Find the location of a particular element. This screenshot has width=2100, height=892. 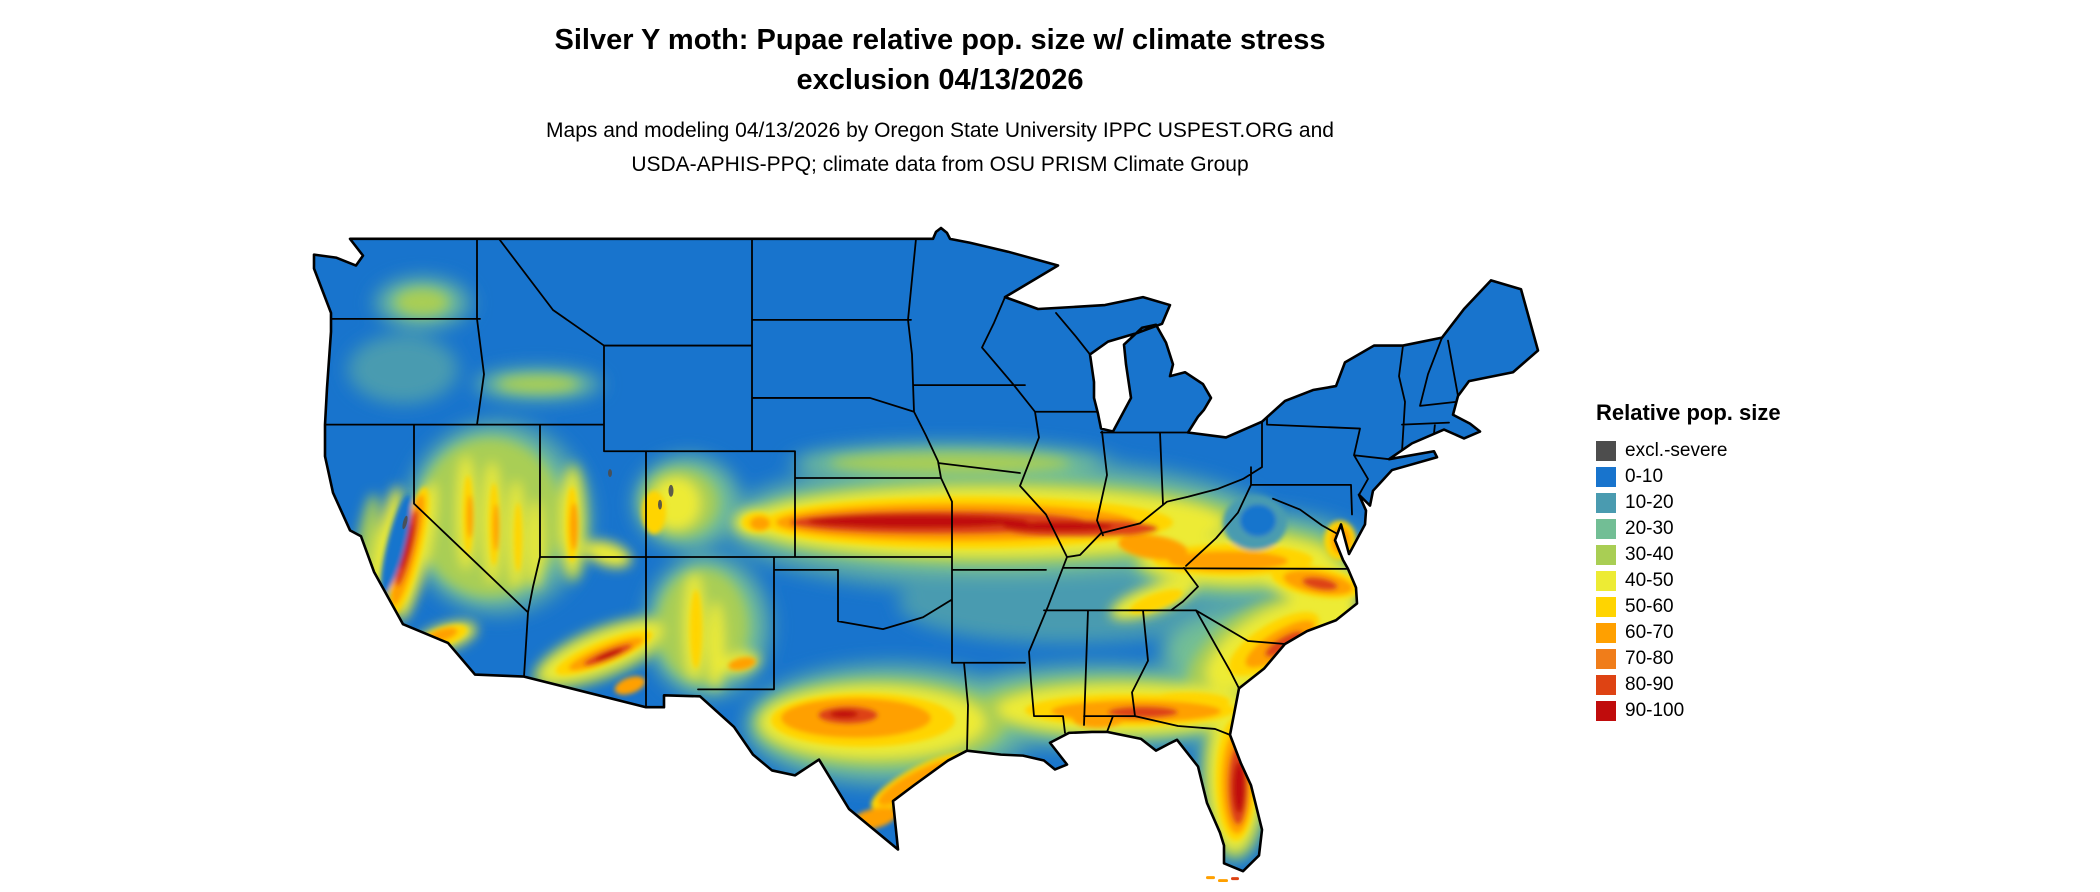

excluded-severe-specks is located at coordinates (538, 499).